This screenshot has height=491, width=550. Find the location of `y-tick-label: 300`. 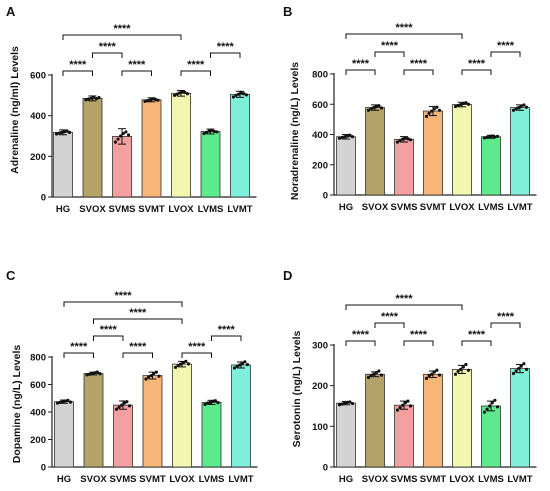

y-tick-label: 300 is located at coordinates (320, 346).